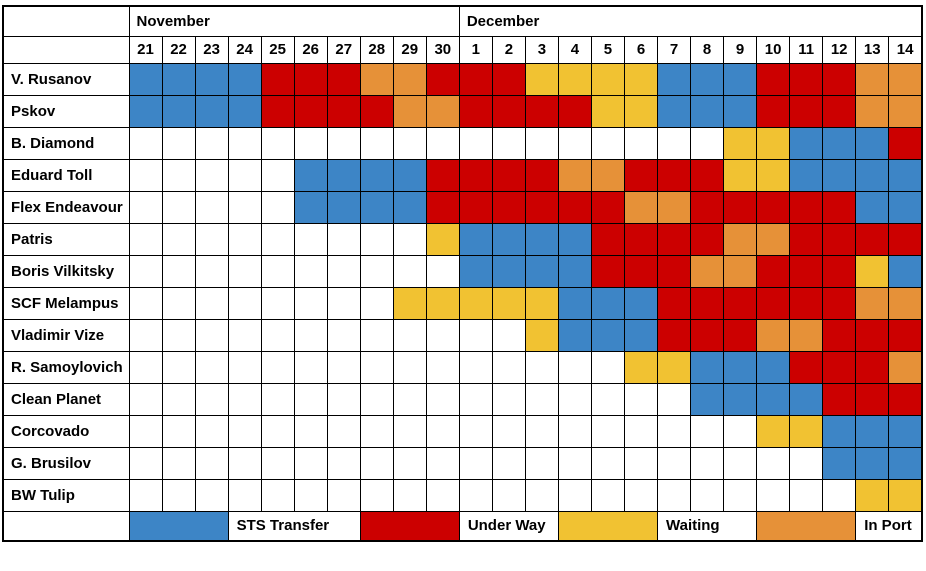  Describe the element at coordinates (462, 463) in the screenshot. I see `vessel-row: G. Brusilov` at that location.